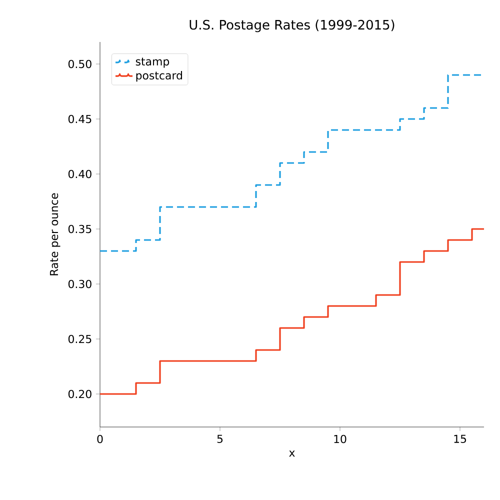 The width and height of the screenshot is (500, 500). What do you see at coordinates (80, 64) in the screenshot?
I see `y-tick-label: 0.50` at bounding box center [80, 64].